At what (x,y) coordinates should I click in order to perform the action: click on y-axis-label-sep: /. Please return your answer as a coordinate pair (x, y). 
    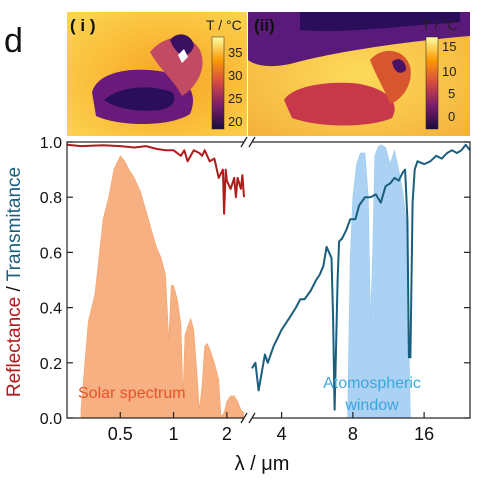
    Looking at the image, I should click on (14, 289).